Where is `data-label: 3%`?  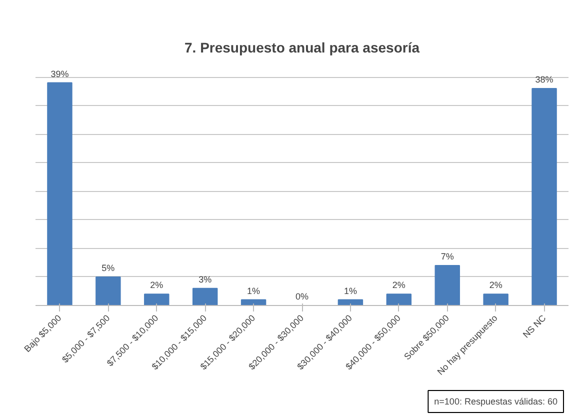 data-label: 3% is located at coordinates (205, 279).